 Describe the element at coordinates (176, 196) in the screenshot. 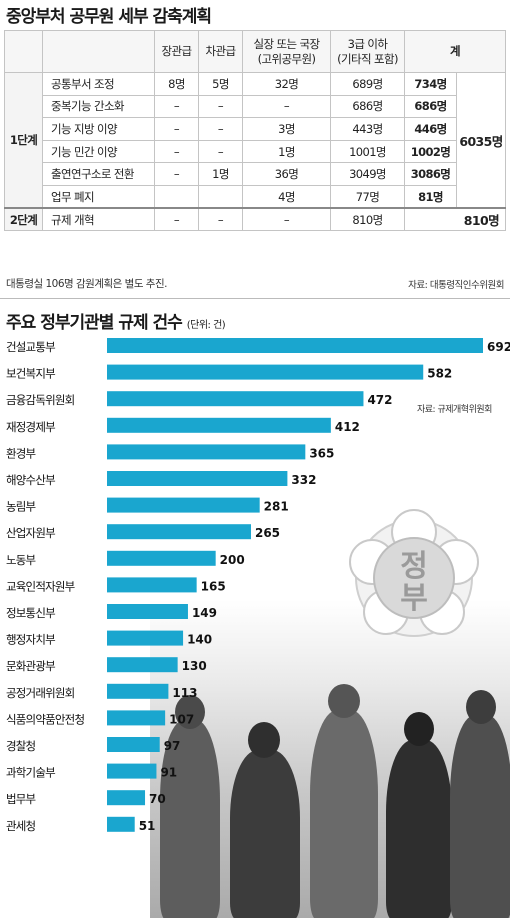

I see `cell-minister` at that location.